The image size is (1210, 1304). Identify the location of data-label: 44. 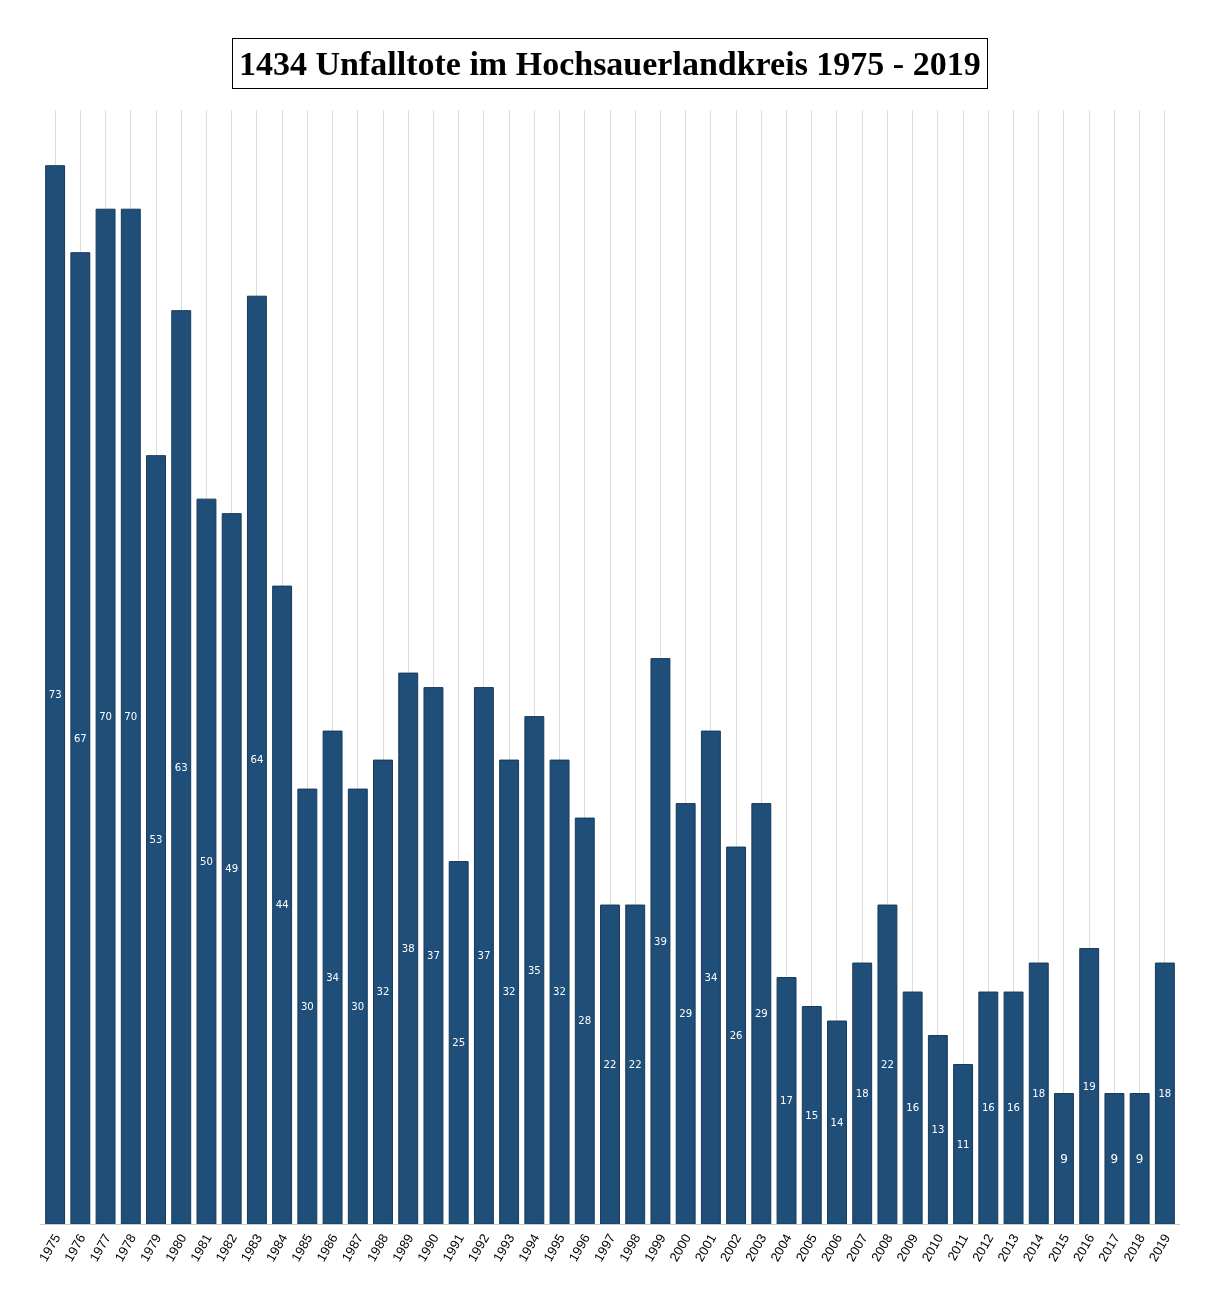
(282, 905).